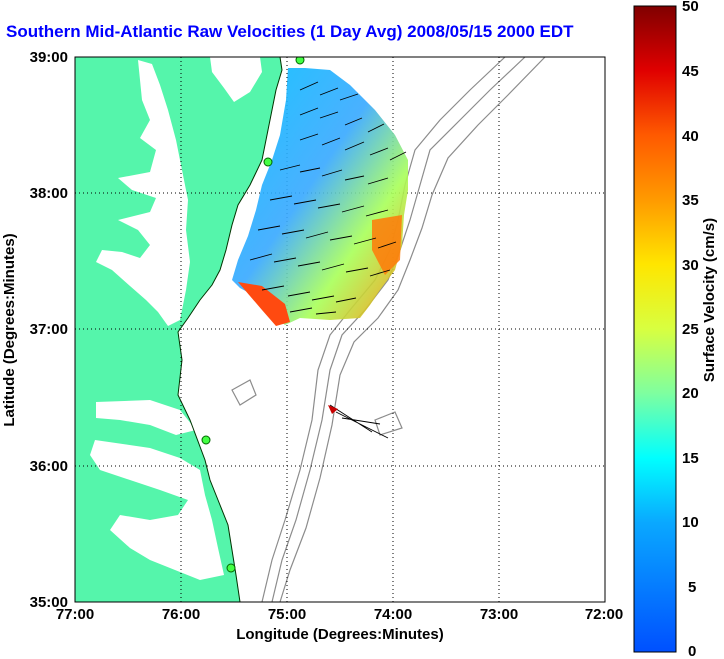 This screenshot has height=659, width=724. I want to click on radar-site-cape-henlopen, so click(268, 162).